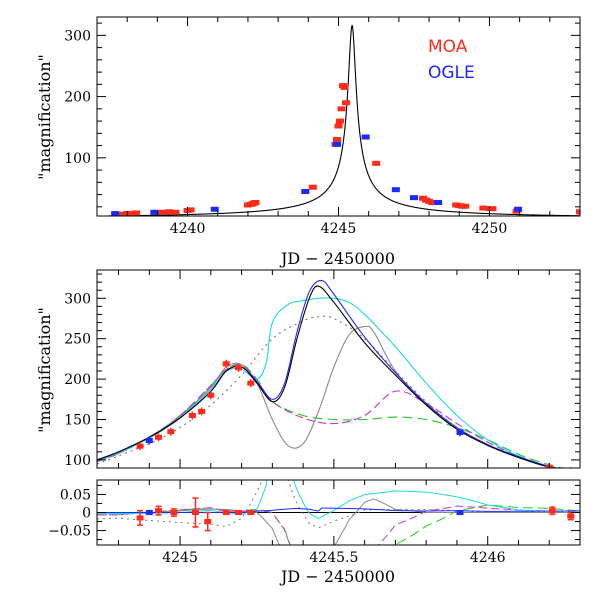 The height and width of the screenshot is (593, 595). I want to click on x-tick-label: 4250, so click(490, 229).